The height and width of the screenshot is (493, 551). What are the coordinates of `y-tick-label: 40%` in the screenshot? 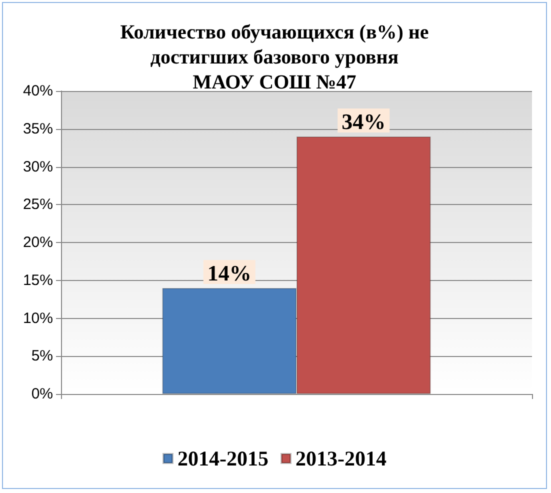 It's located at (37, 91).